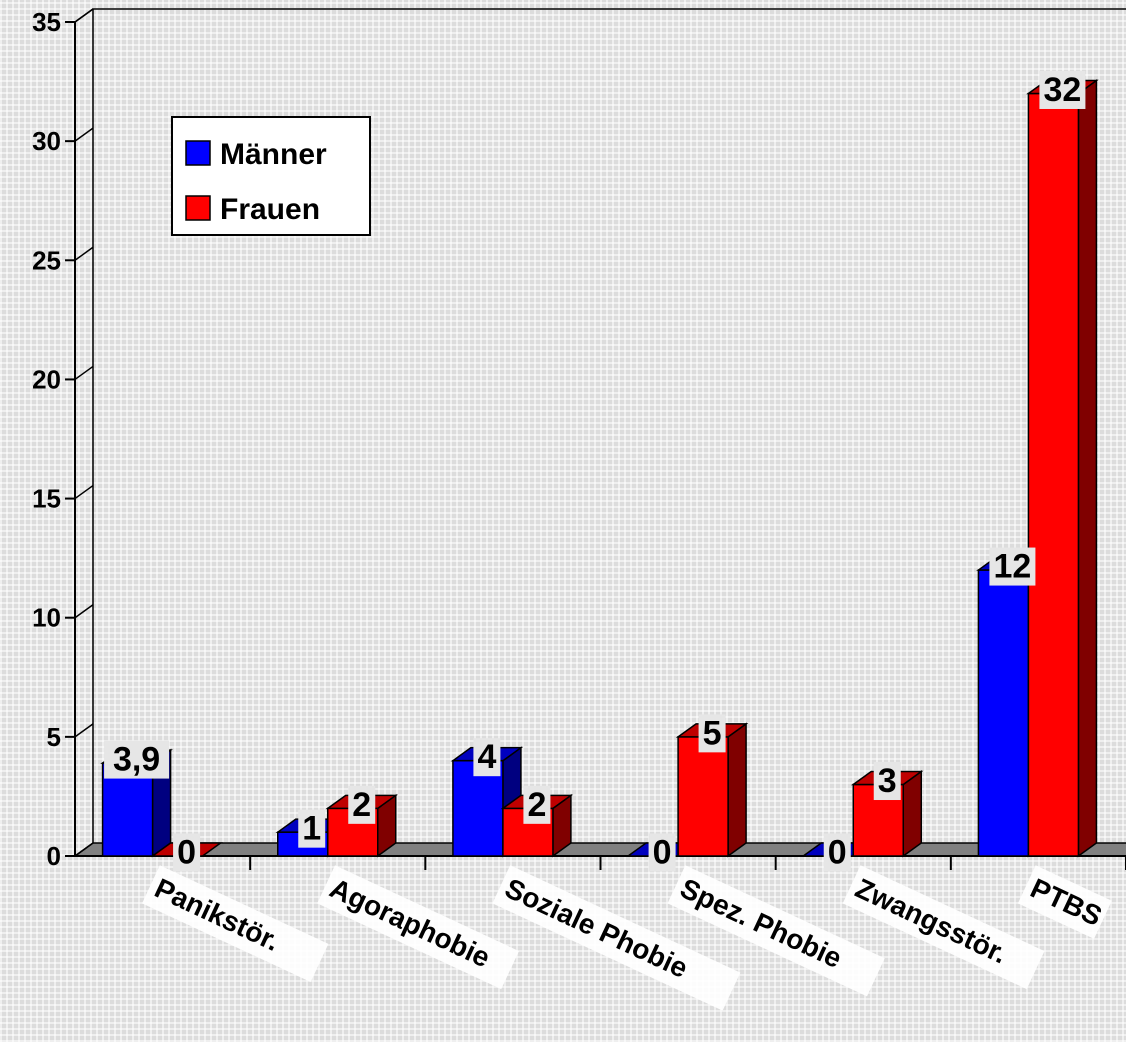 Image resolution: width=1126 pixels, height=1042 pixels. I want to click on value-label: 3, so click(887, 781).